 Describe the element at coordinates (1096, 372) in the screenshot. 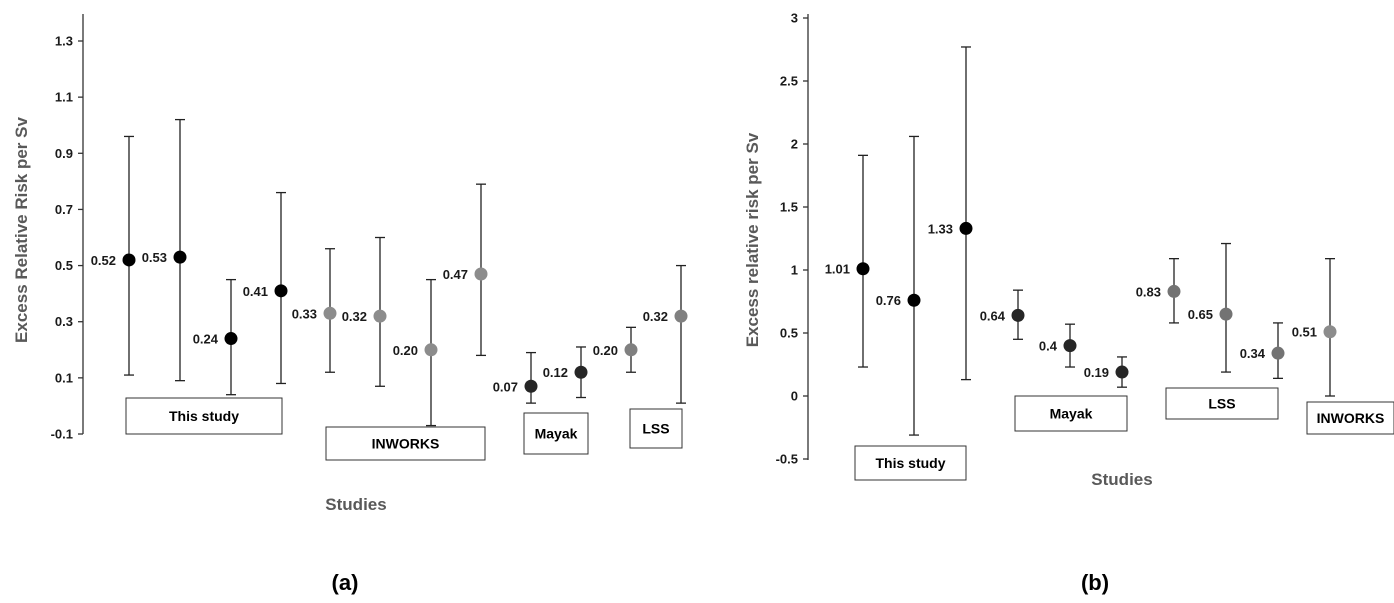

I see `data-label: 0.19` at that location.